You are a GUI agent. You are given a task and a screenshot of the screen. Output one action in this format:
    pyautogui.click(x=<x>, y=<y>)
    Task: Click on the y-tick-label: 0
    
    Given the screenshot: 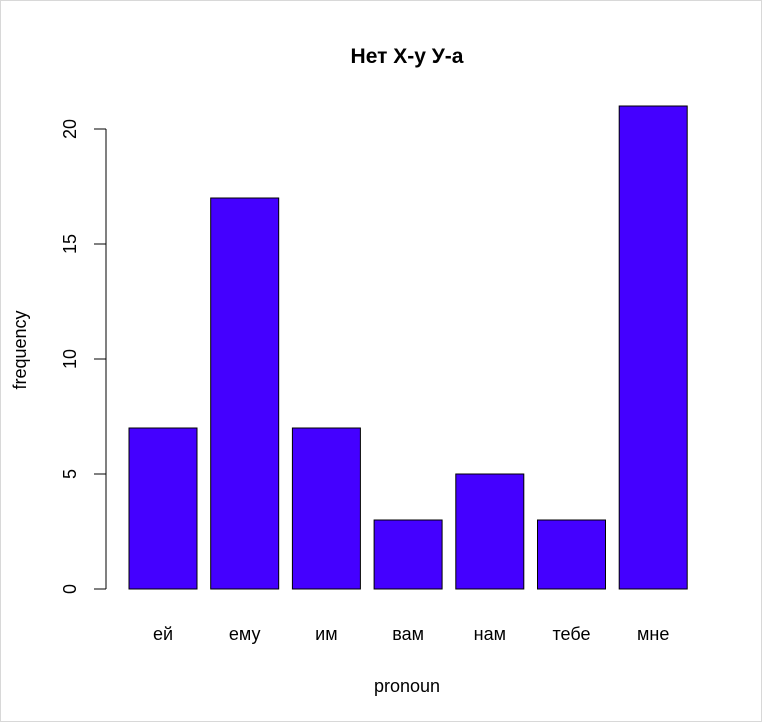 What is the action you would take?
    pyautogui.click(x=70, y=589)
    